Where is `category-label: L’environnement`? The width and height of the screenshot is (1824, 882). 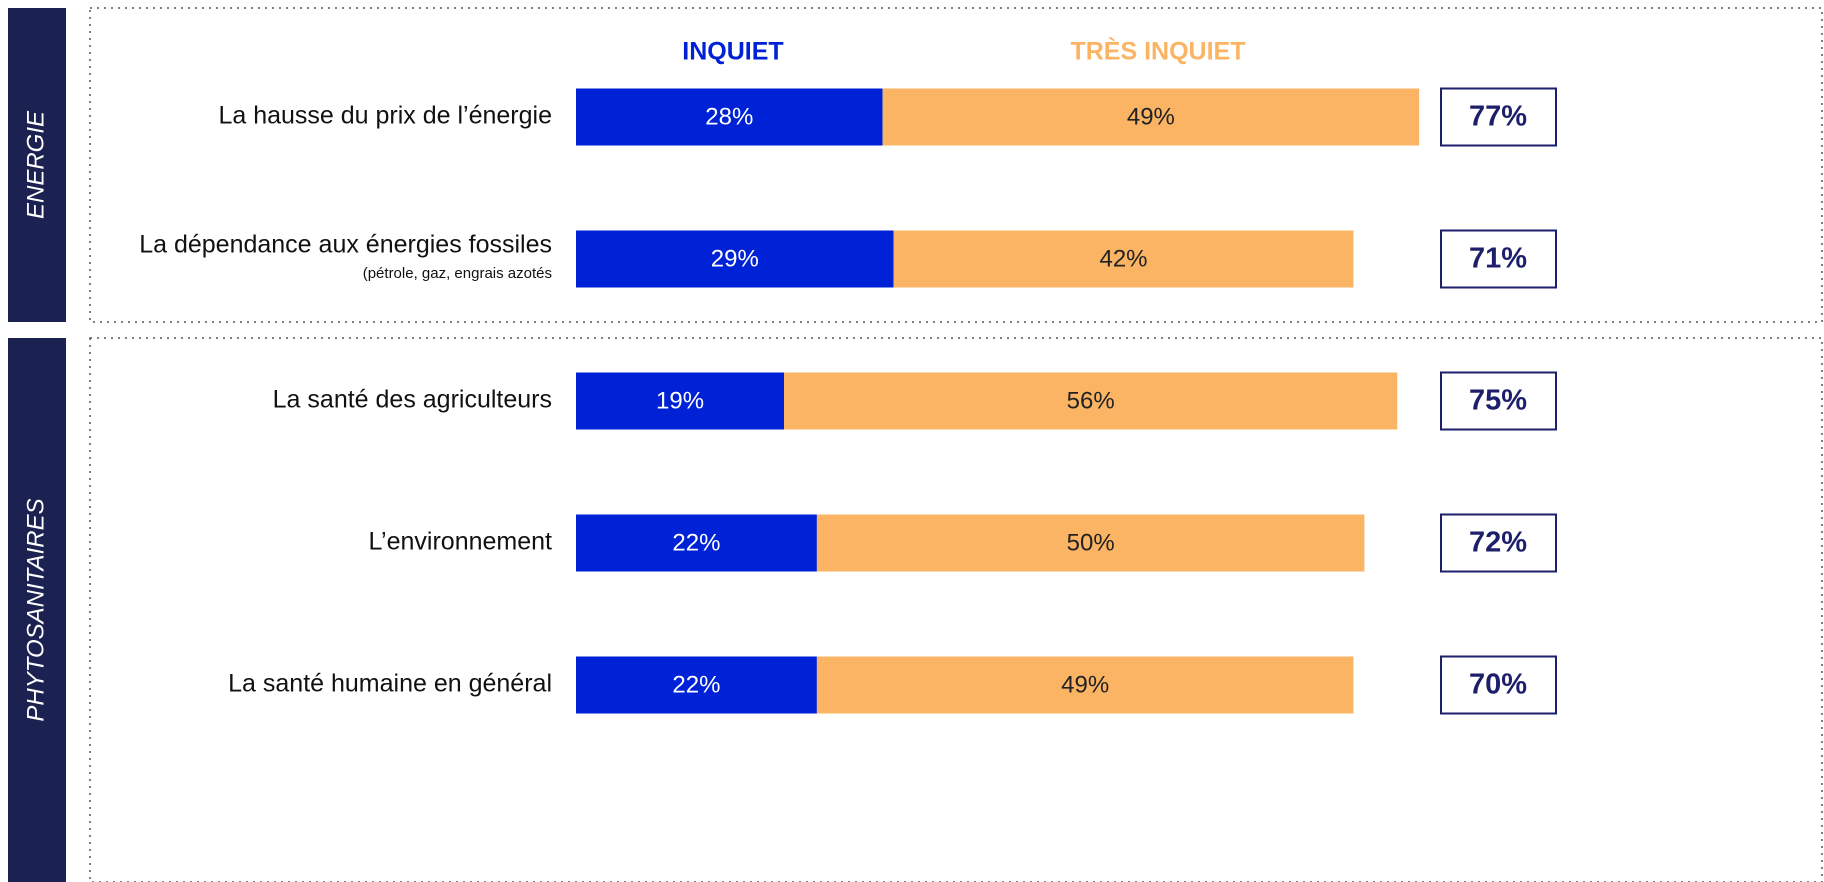
category-label: L’environnement is located at coordinates (461, 542).